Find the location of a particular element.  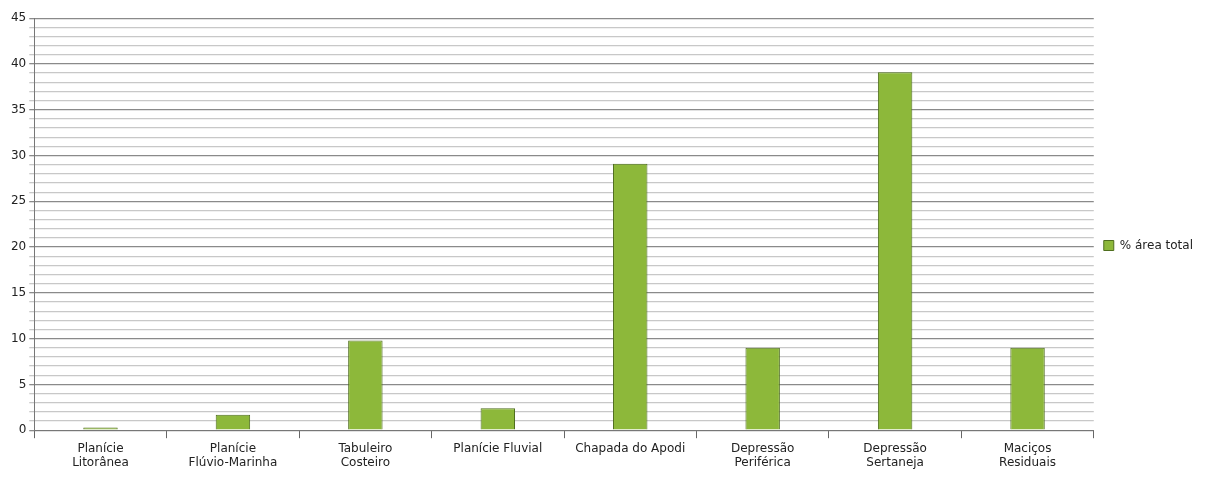

y-tick-label: 5 is located at coordinates (22, 383).